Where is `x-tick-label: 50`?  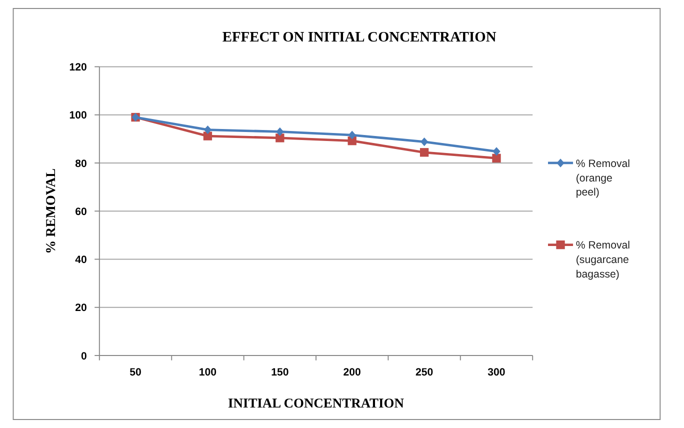 x-tick-label: 50 is located at coordinates (136, 372).